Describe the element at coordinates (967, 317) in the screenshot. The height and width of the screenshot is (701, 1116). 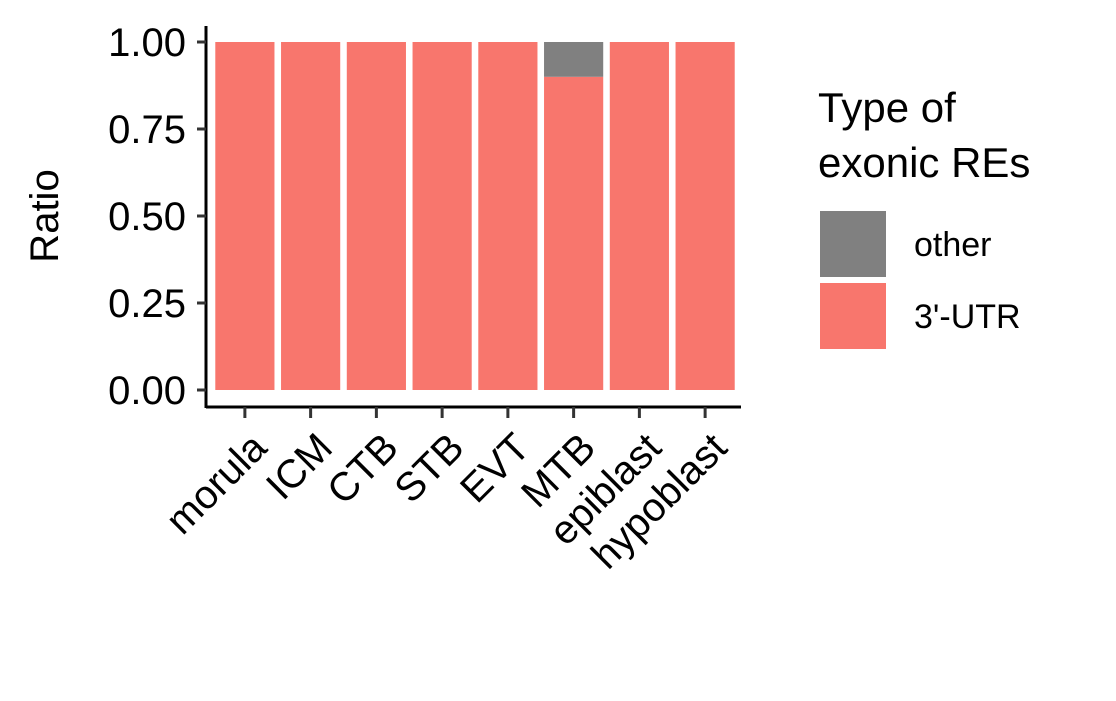
I see `legend-label-3-utr: 3'-UTR` at that location.